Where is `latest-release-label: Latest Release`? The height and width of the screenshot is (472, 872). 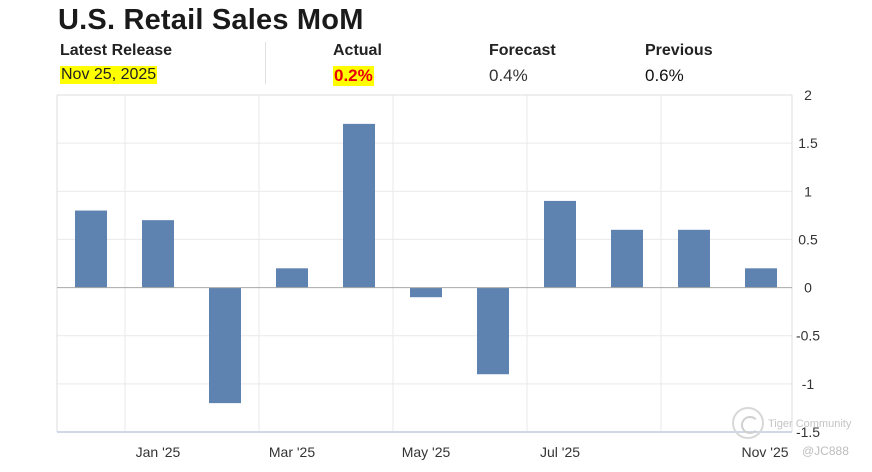
latest-release-label: Latest Release is located at coordinates (116, 50).